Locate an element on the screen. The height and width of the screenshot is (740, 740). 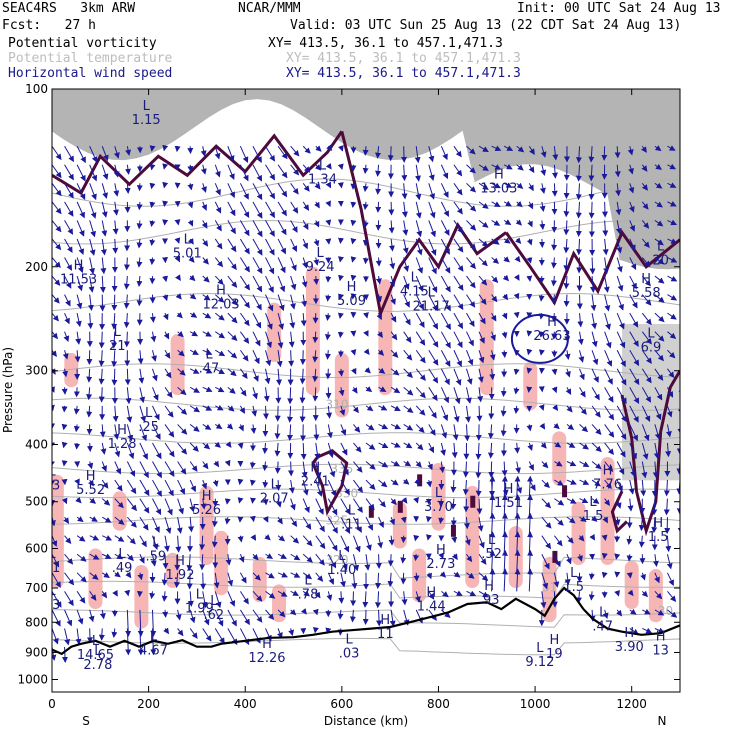
extremum-letter: H is located at coordinates (180, 561).